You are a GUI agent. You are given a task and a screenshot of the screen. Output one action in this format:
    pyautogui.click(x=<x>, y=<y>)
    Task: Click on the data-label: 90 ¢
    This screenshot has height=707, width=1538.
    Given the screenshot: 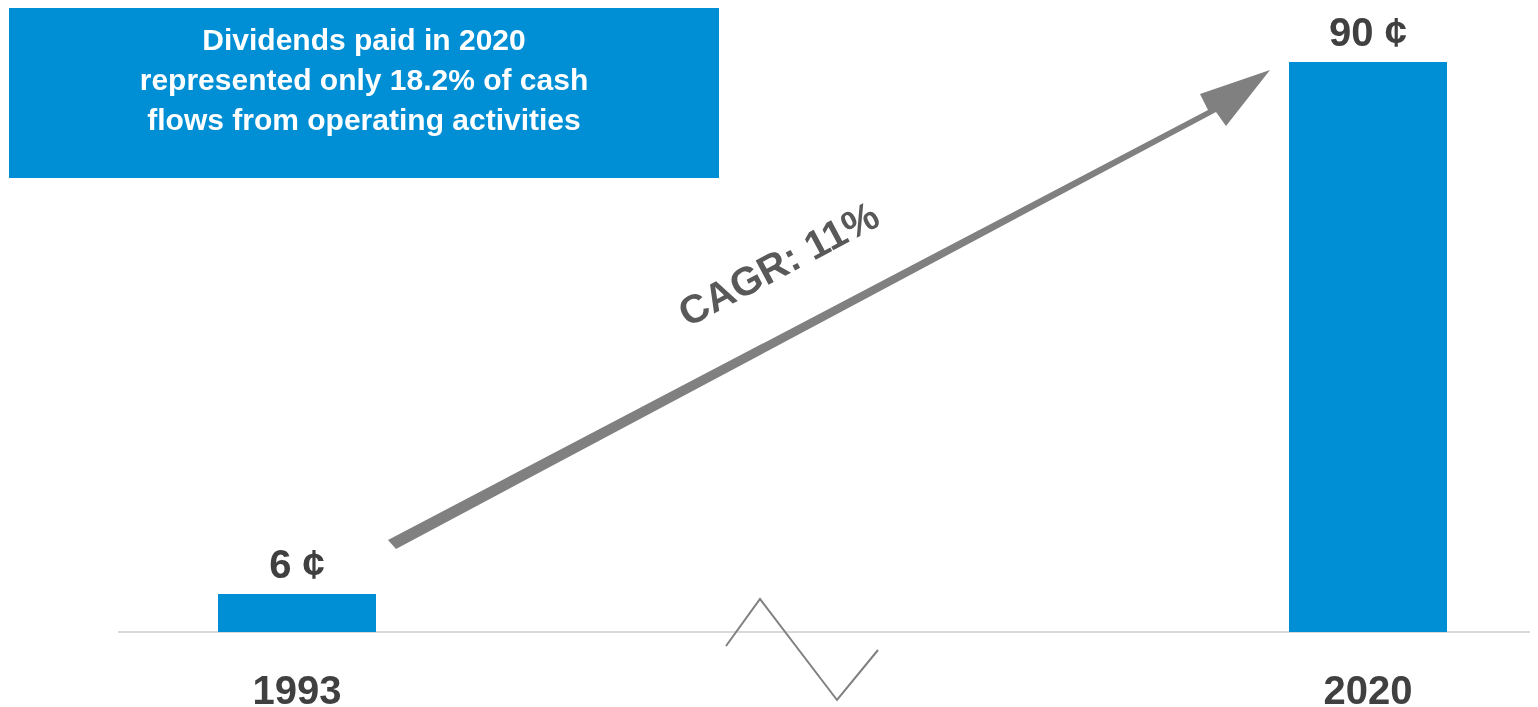 What is the action you would take?
    pyautogui.click(x=1368, y=32)
    